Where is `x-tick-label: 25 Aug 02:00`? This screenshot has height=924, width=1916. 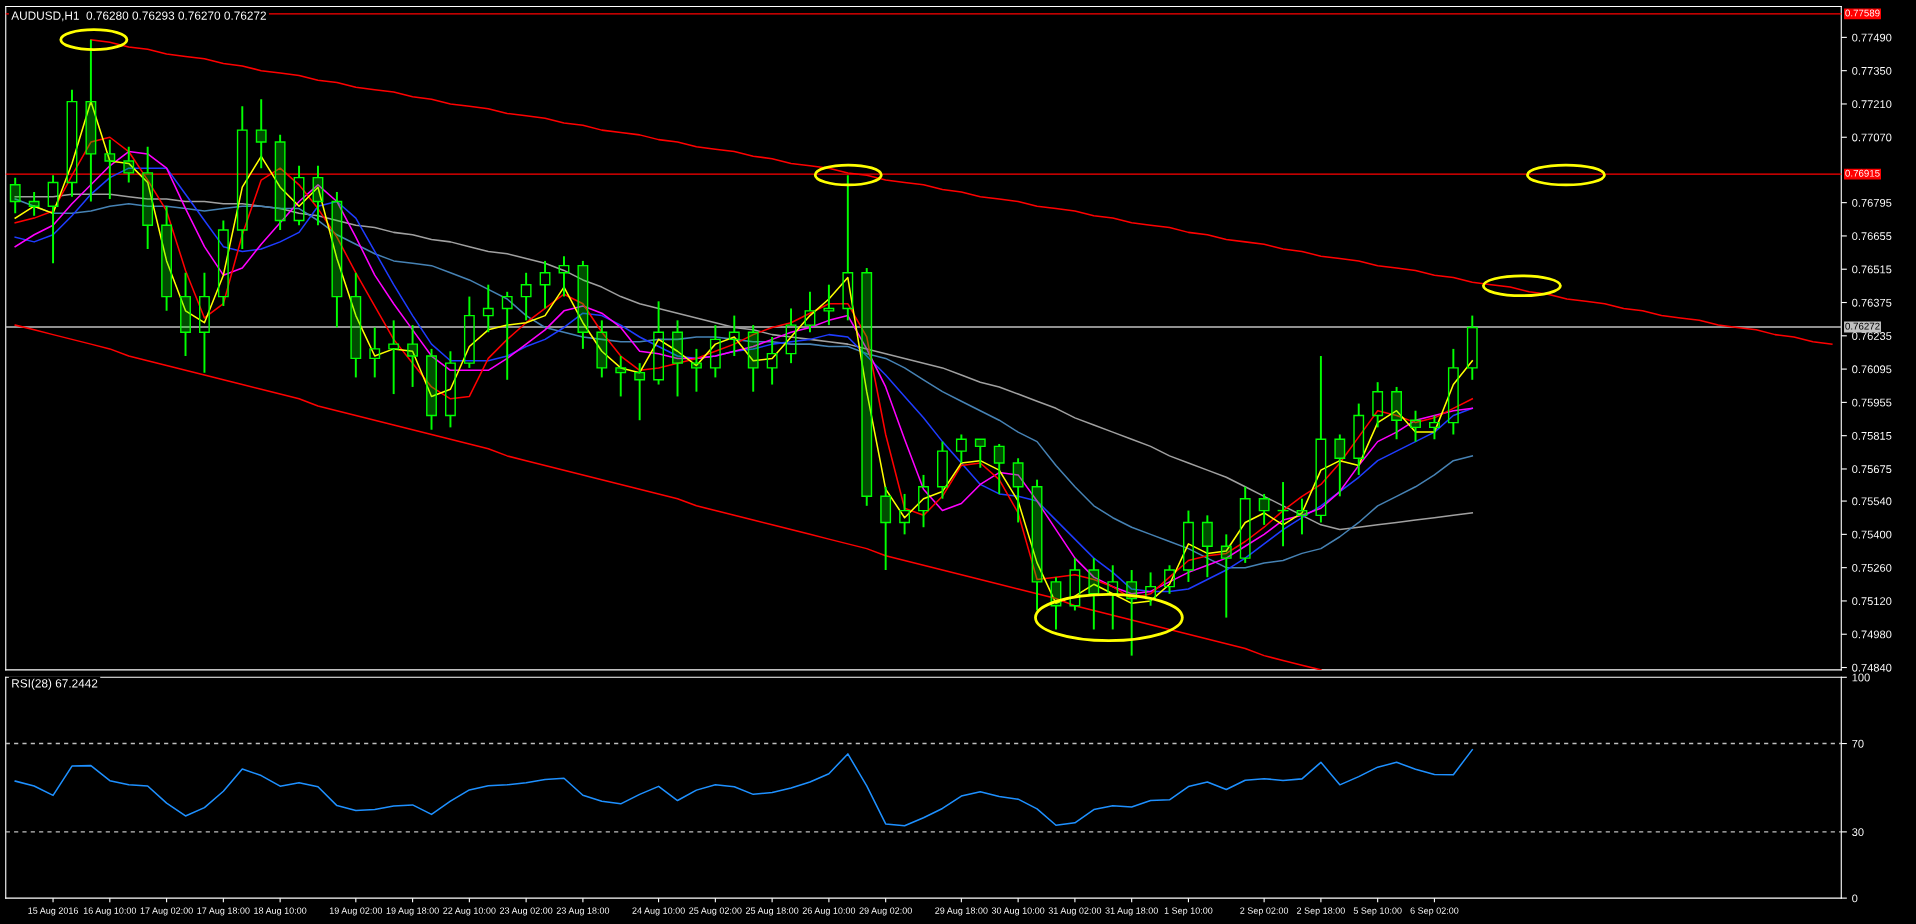
x-tick-label: 25 Aug 02:00 is located at coordinates (715, 911).